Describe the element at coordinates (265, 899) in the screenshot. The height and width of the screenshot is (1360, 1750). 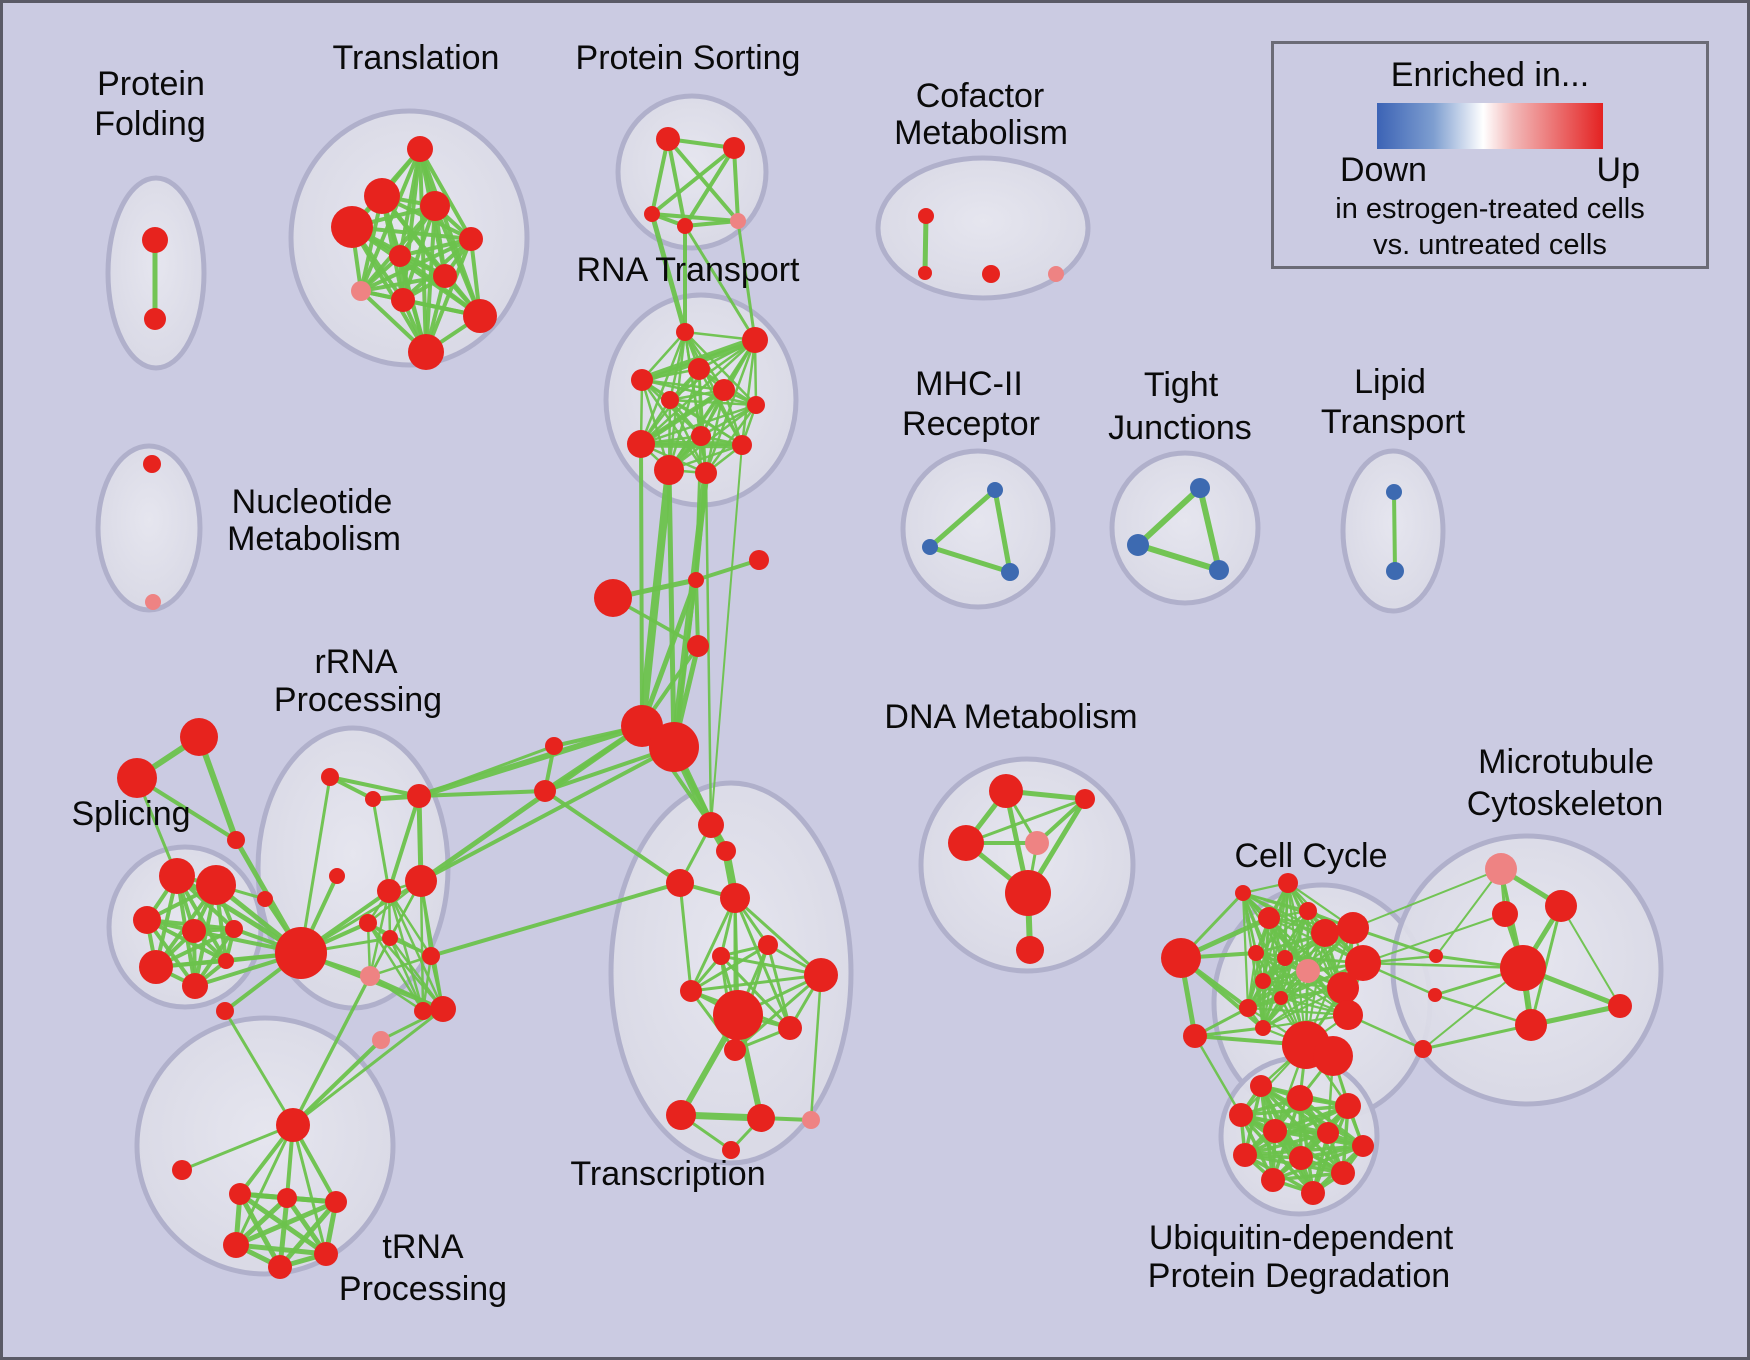
I see `node-s8` at that location.